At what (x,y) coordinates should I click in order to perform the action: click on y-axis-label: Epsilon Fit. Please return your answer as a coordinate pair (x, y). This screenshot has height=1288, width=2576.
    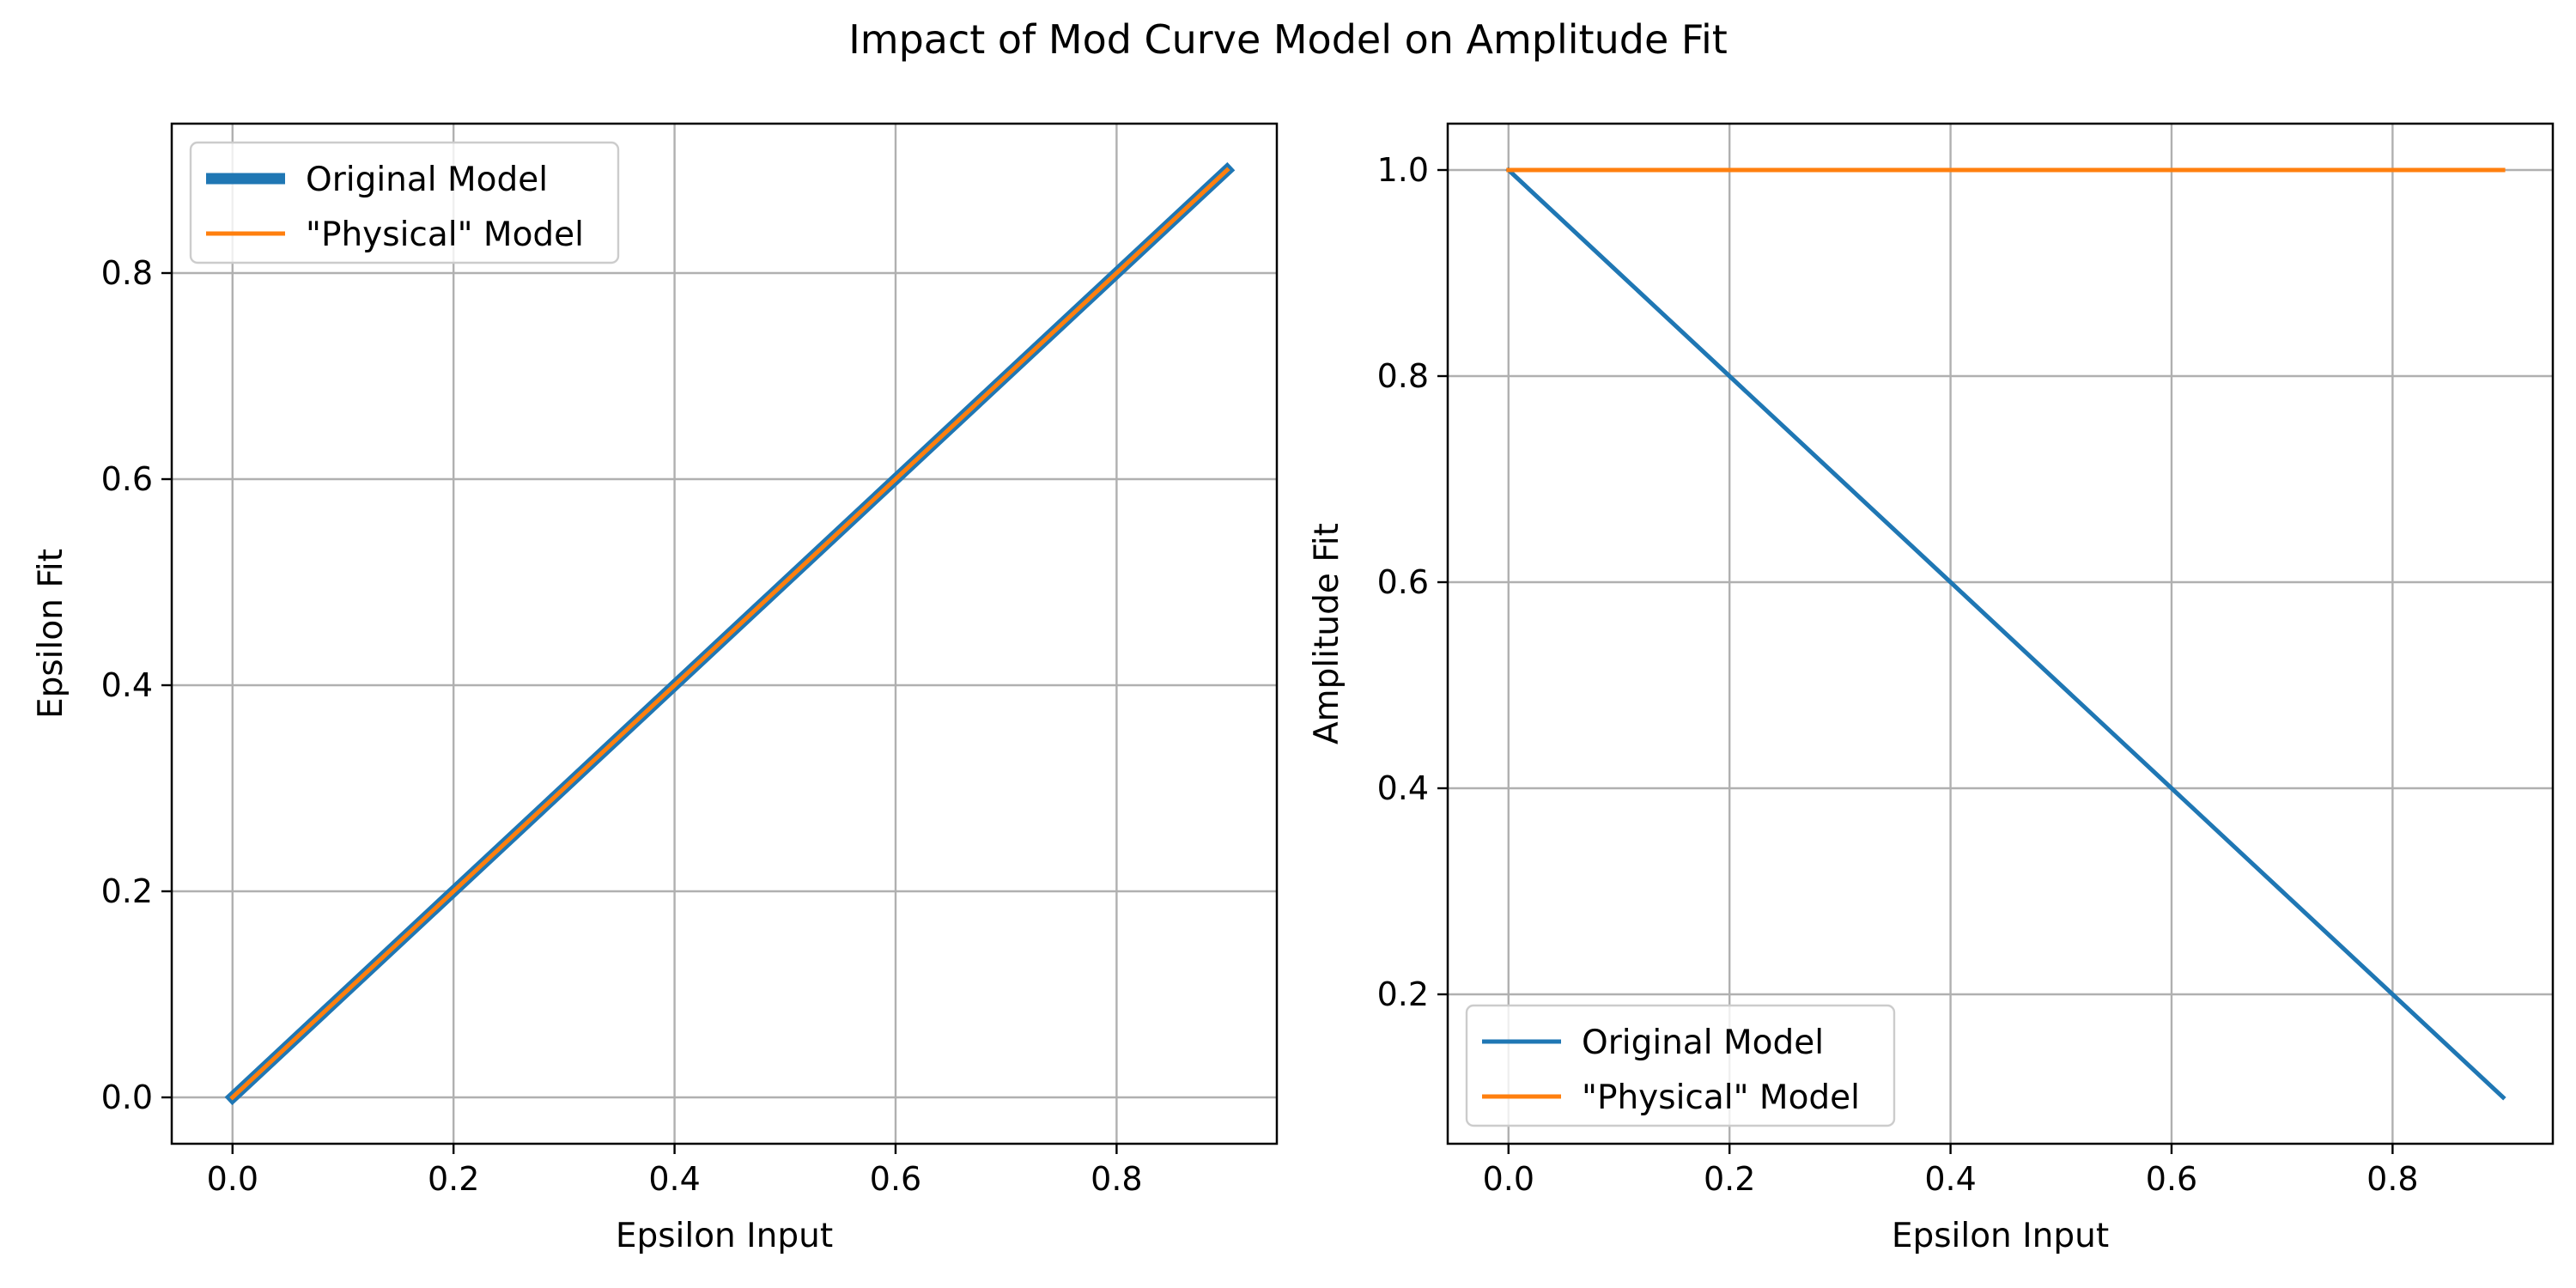
    Looking at the image, I should click on (51, 634).